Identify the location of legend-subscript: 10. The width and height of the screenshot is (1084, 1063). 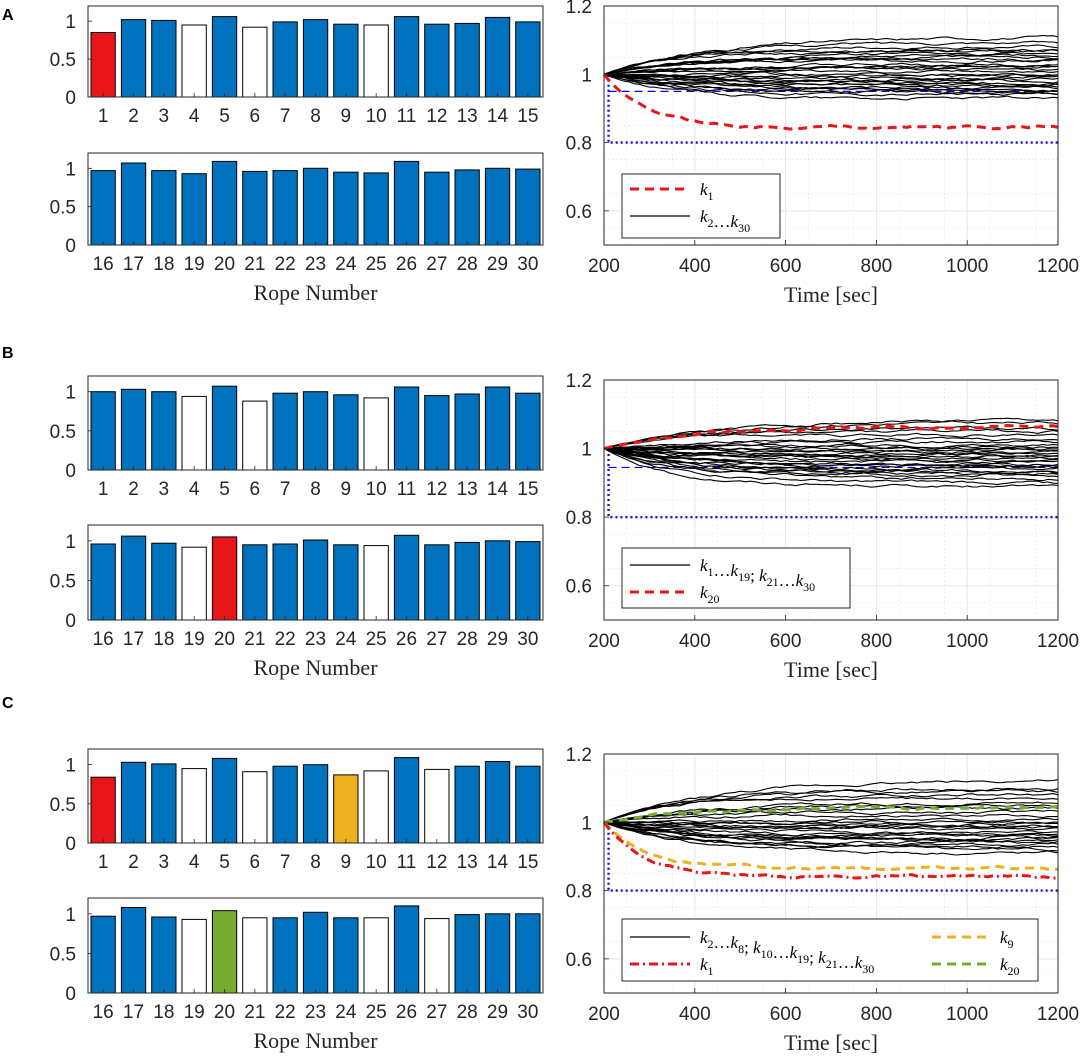
(767, 954).